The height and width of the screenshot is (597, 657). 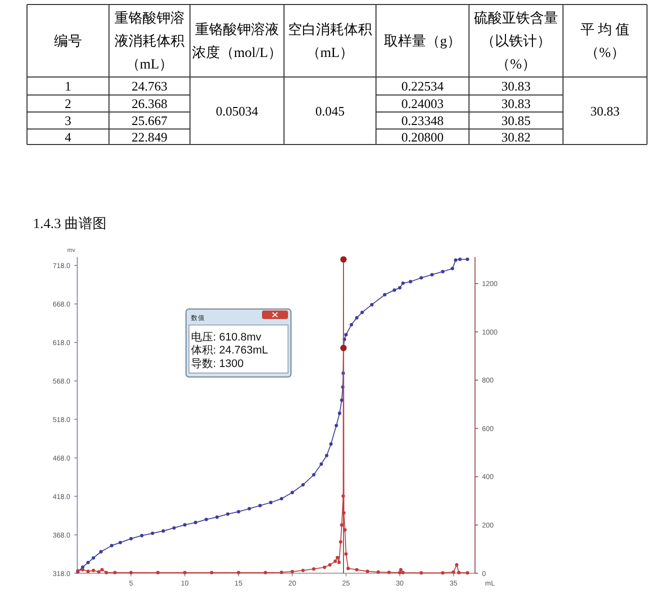 I want to click on x-tick-label: 硫酸亚铁含量（以铁计）（%）, so click(x=516, y=41).